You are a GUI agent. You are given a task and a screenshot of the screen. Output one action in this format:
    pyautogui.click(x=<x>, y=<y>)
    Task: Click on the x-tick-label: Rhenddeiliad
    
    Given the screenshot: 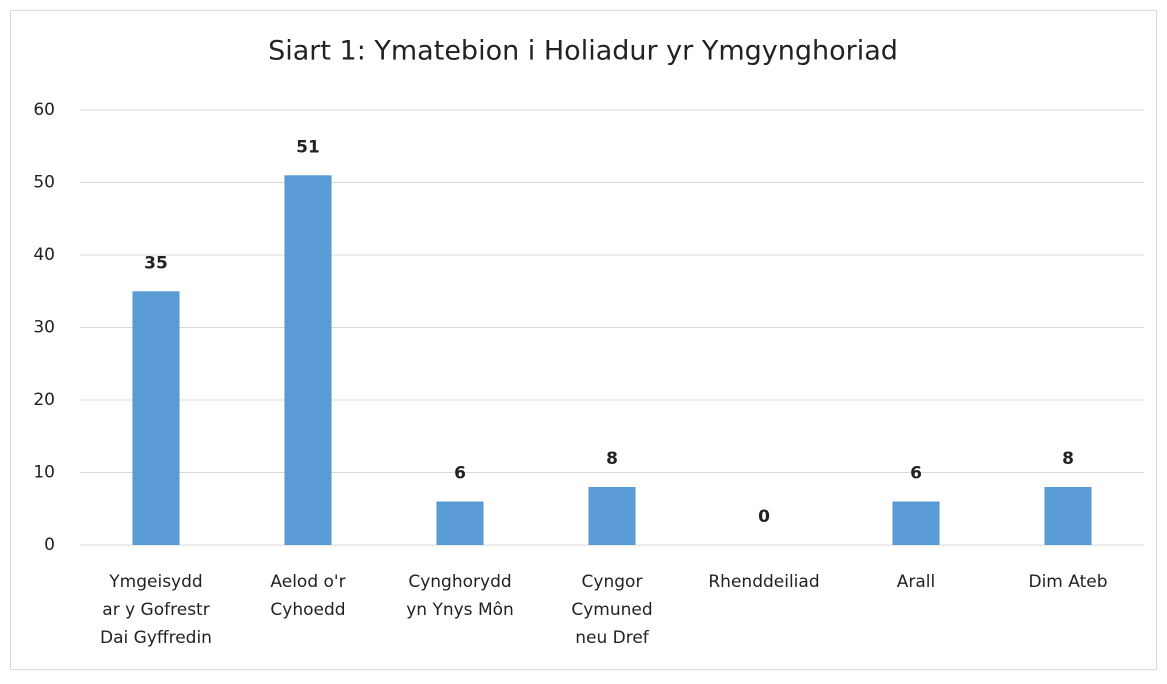 What is the action you would take?
    pyautogui.click(x=763, y=582)
    